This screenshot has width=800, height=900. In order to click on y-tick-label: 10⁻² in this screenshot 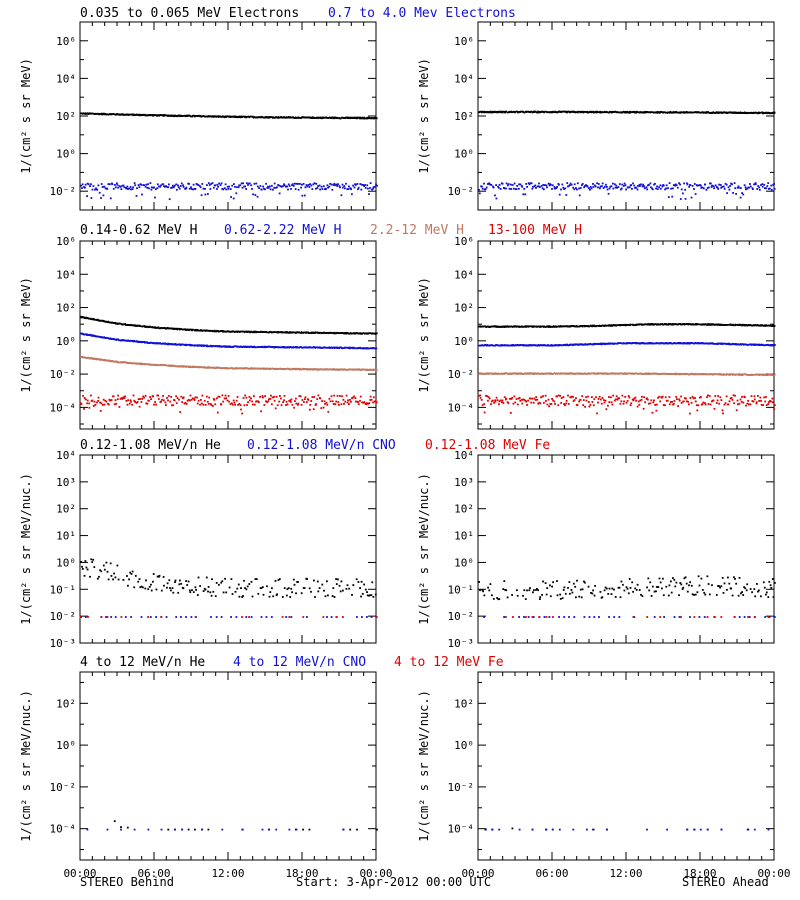, I will do `click(461, 374)`.